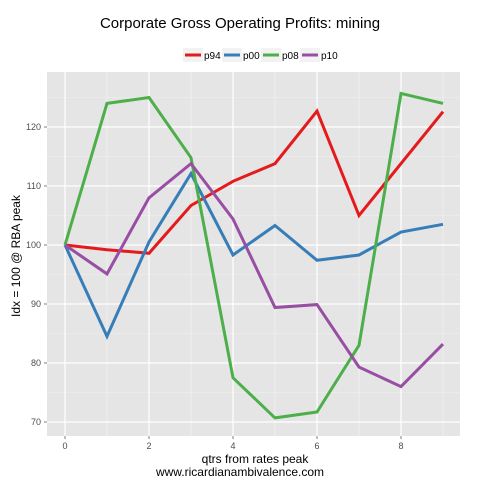 The image size is (480, 480). What do you see at coordinates (34, 186) in the screenshot?
I see `y-tick-label: 110` at bounding box center [34, 186].